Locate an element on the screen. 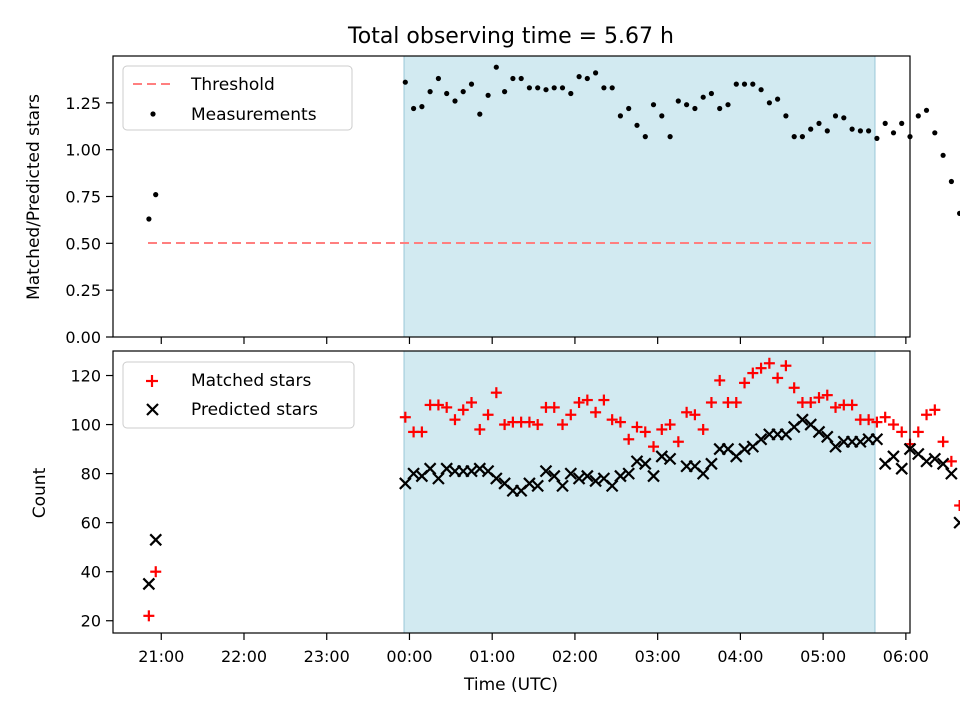  predicted-stars-legend-label: Predicted stars is located at coordinates (254, 410).